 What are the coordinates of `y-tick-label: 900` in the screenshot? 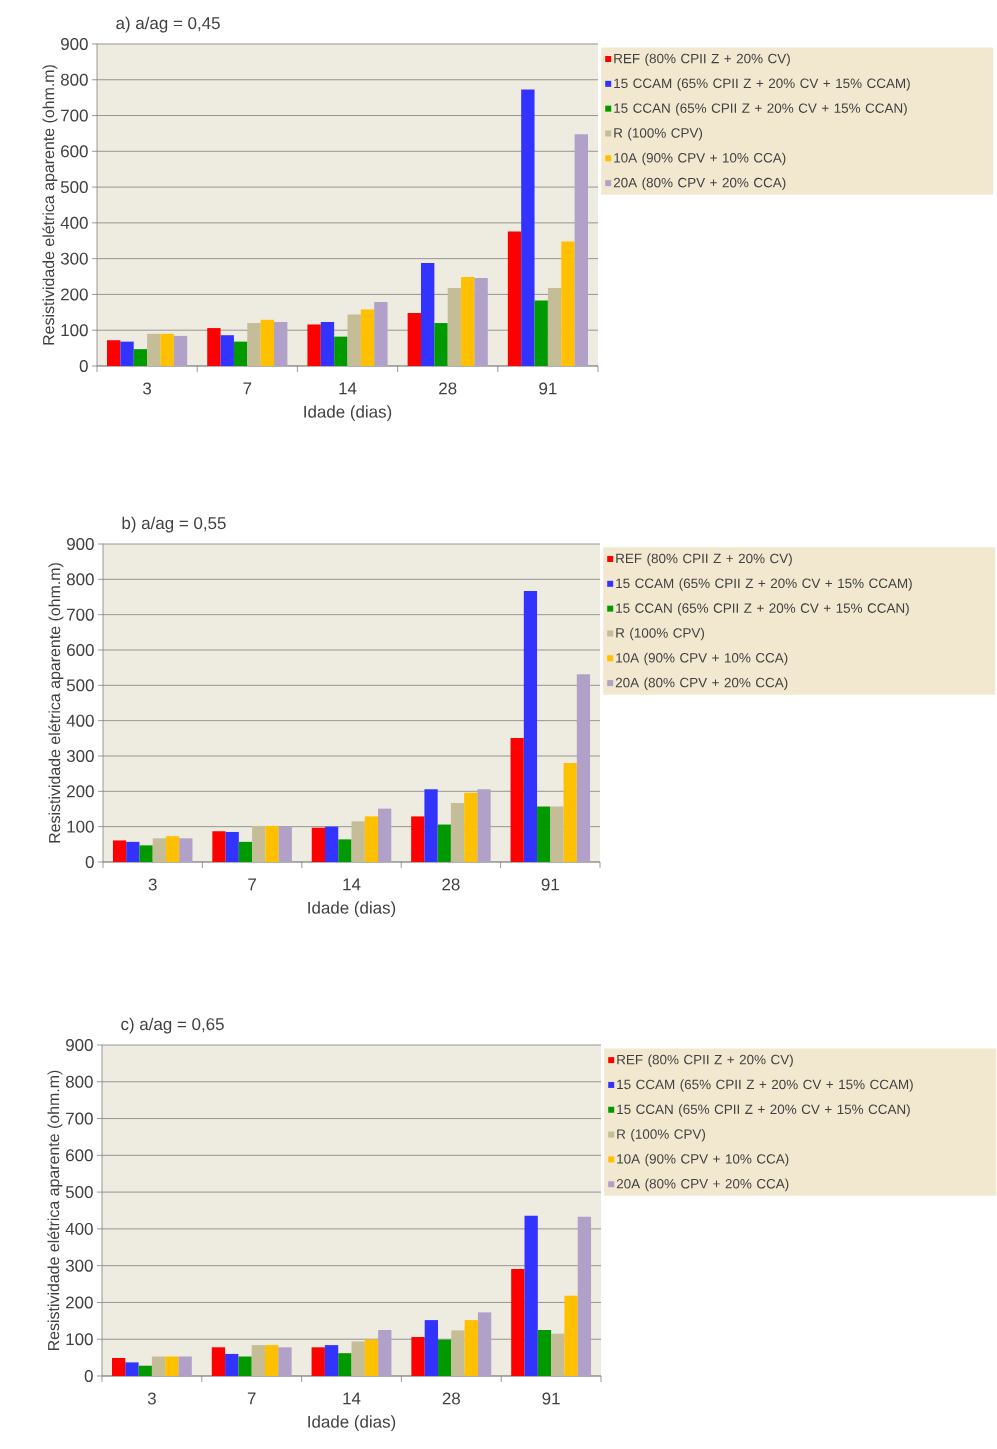 It's located at (79, 1044).